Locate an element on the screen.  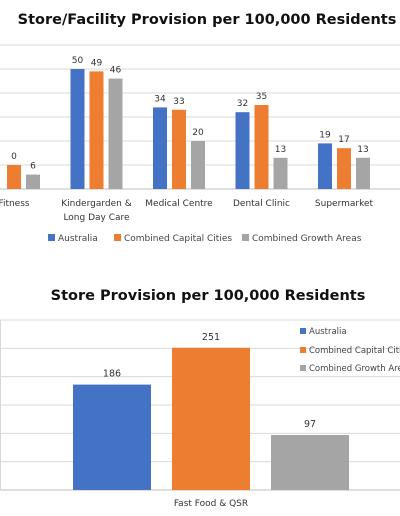
bar-combined-growth-areas-kindergarden-long-day-care is located at coordinates (115, 133).